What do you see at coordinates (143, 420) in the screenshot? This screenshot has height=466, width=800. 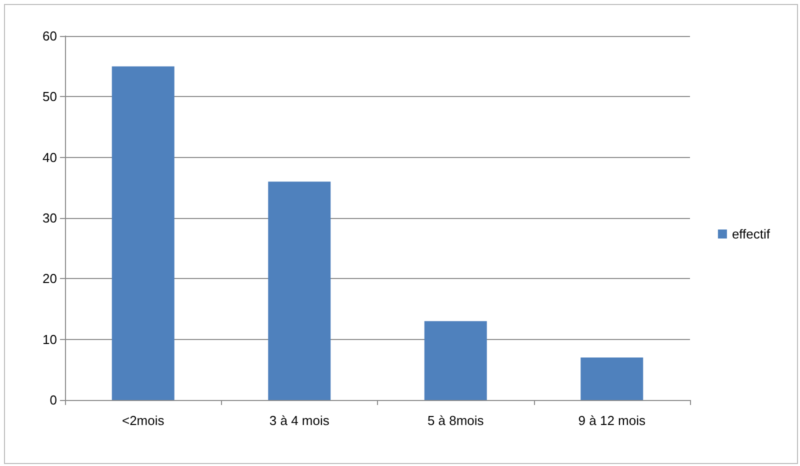 I see `x-tick-label: <2mois` at bounding box center [143, 420].